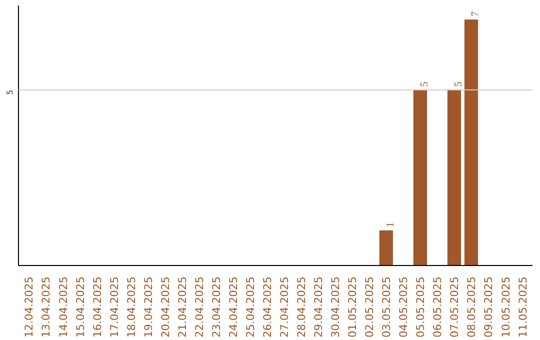 This screenshot has width=540, height=340. I want to click on x-tick-label: 05.05.2025, so click(421, 307).